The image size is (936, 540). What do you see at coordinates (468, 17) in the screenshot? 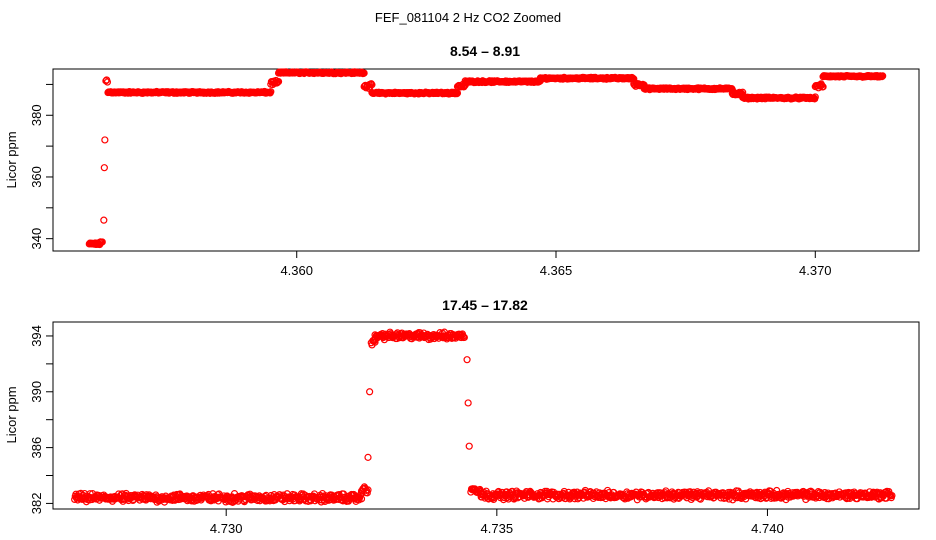
I see `figure-suptitle: FEF_081104 2 Hz CO2 Zoomed` at bounding box center [468, 17].